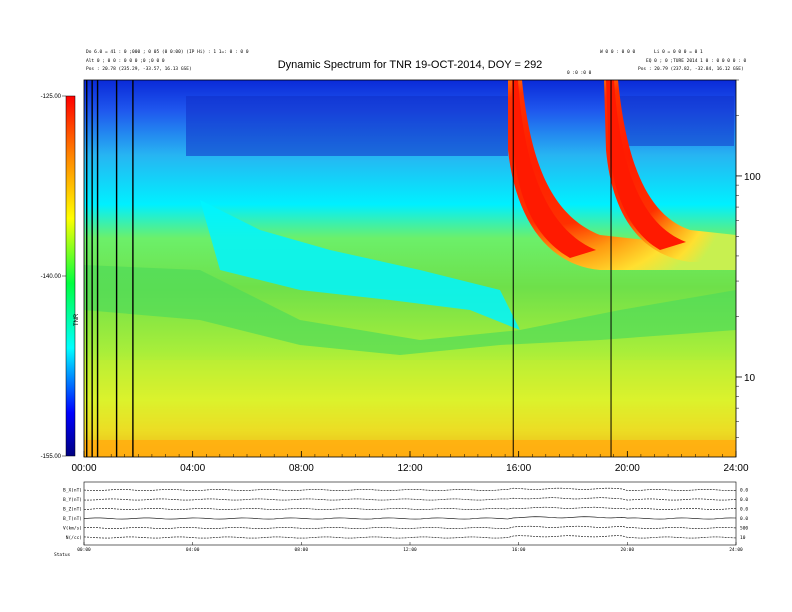 This screenshot has height=612, width=792. I want to click on panel-x-tick-label: 00:00, so click(84, 550).